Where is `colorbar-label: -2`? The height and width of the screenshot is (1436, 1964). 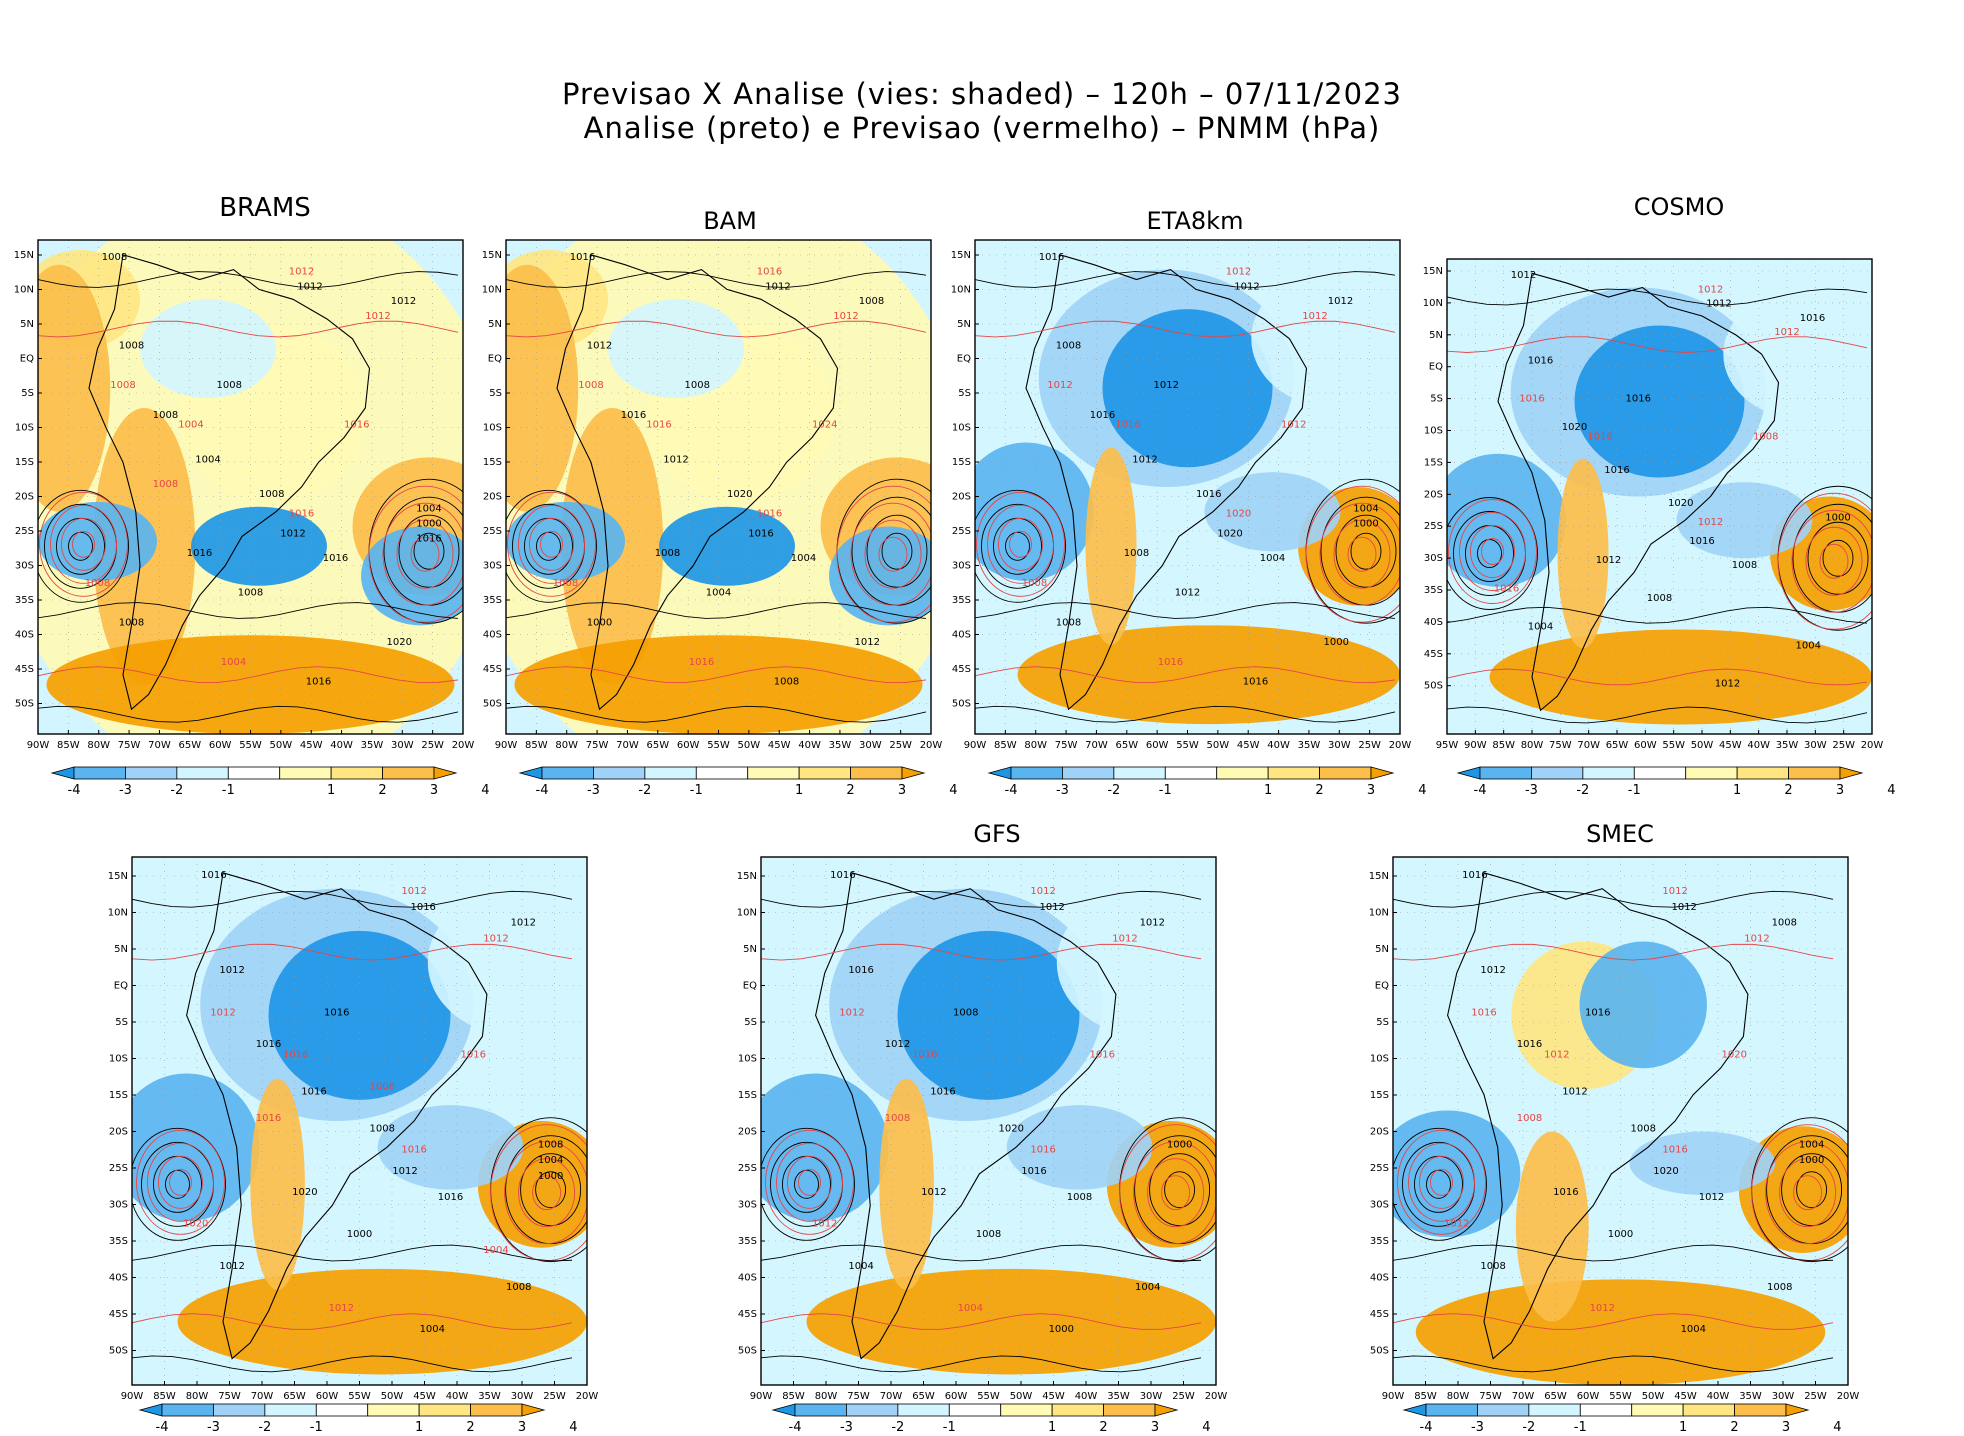 colorbar-label: -2 is located at coordinates (1582, 790).